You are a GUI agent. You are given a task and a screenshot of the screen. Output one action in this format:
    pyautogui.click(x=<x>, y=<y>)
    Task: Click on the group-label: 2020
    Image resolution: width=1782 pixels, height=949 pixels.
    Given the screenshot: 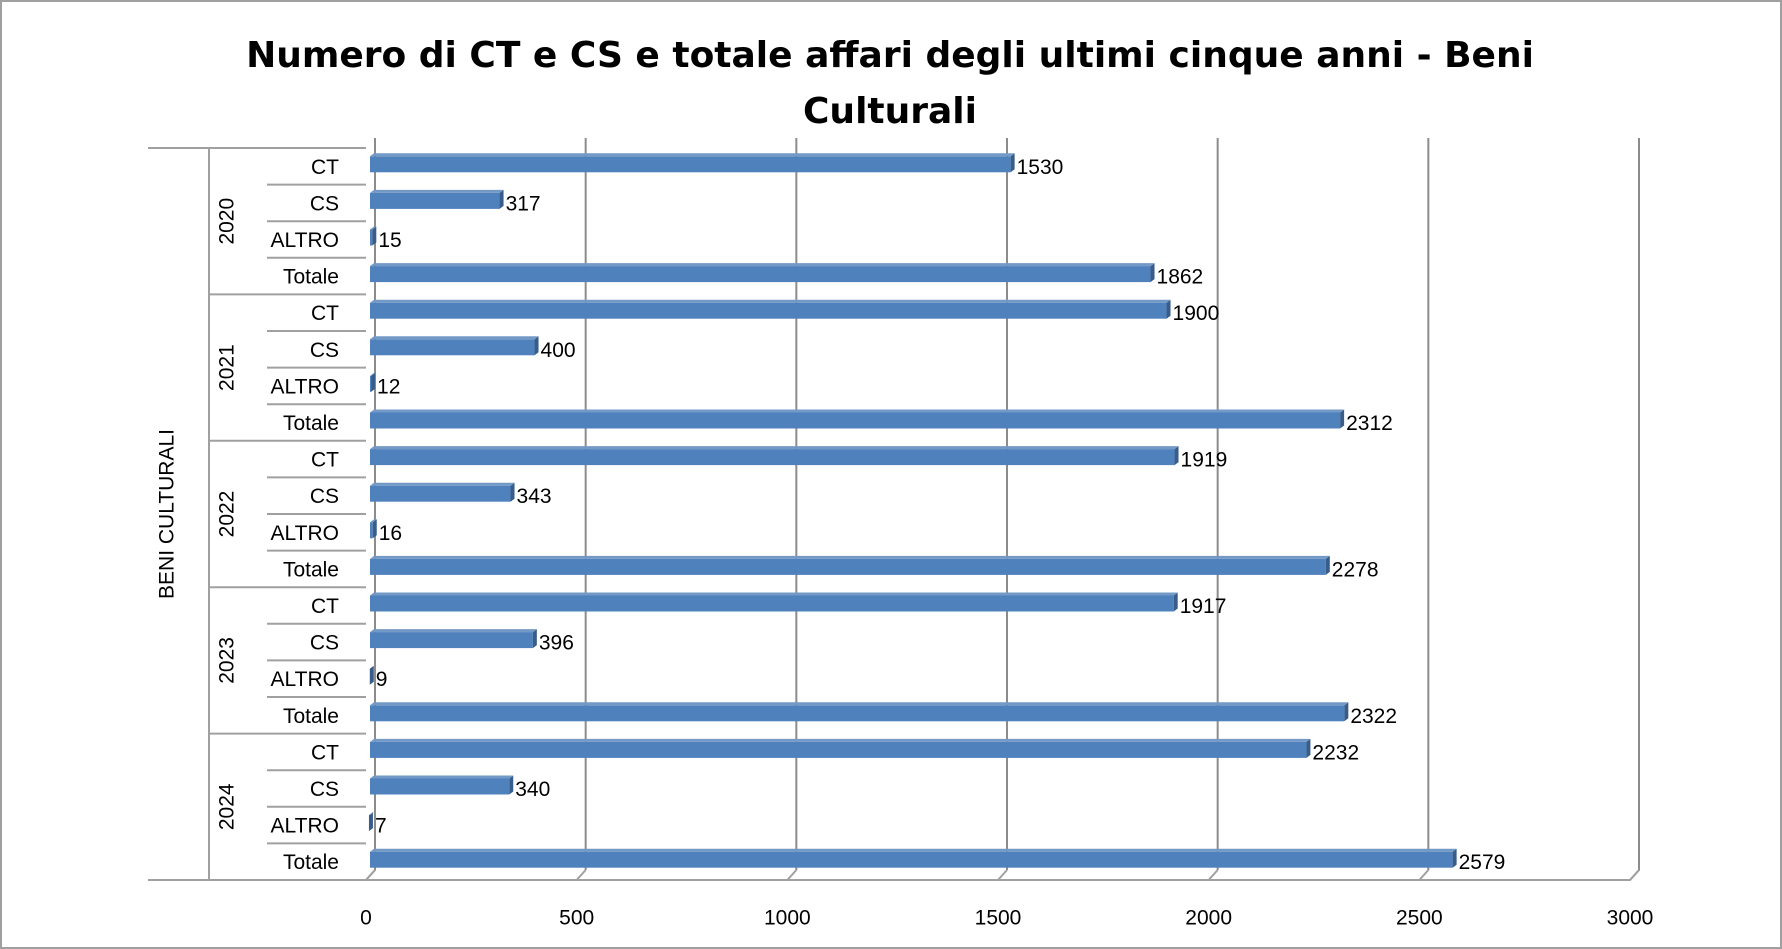 What is the action you would take?
    pyautogui.click(x=227, y=221)
    